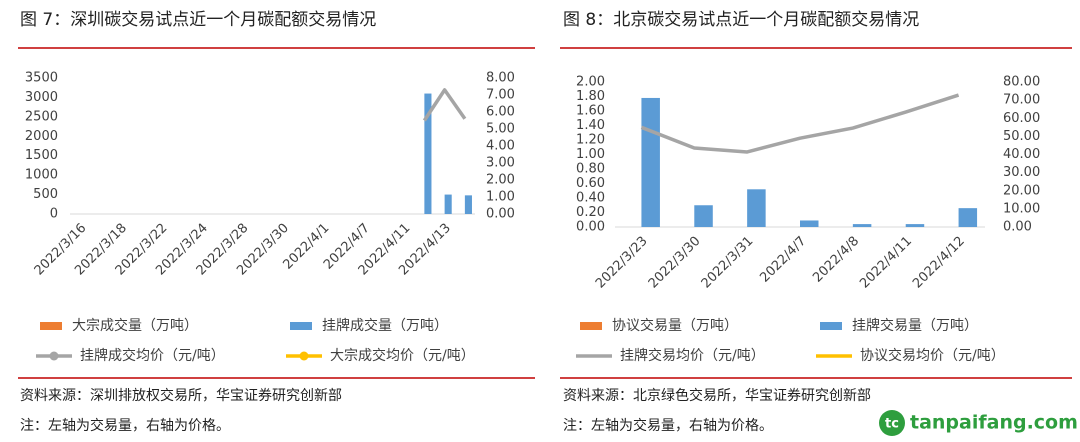  What do you see at coordinates (1021, 154) in the screenshot?
I see `y2-tick-label: 40.00` at bounding box center [1021, 154].